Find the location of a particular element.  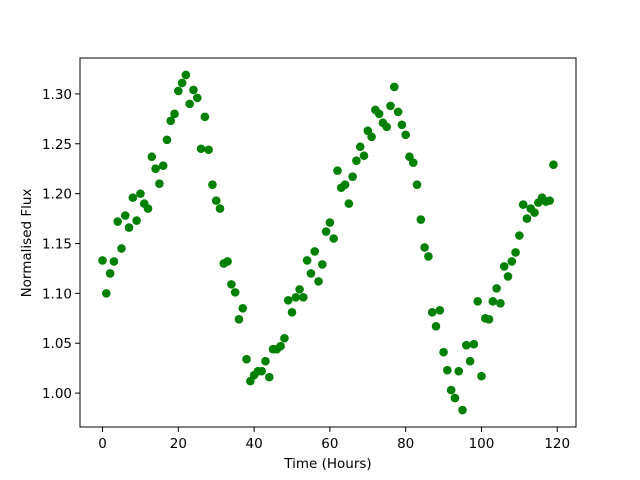

y-tick-label: 1.30 is located at coordinates (57, 95).